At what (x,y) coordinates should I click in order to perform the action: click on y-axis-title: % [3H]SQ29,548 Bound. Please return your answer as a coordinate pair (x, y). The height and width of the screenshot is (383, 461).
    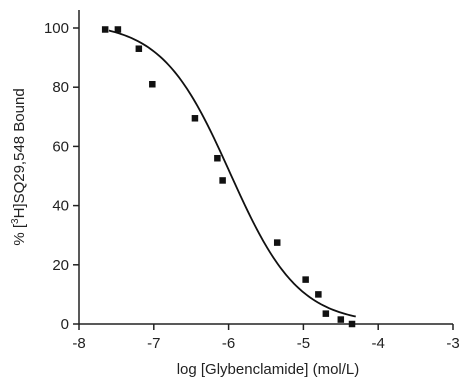
    Looking at the image, I should click on (19, 166).